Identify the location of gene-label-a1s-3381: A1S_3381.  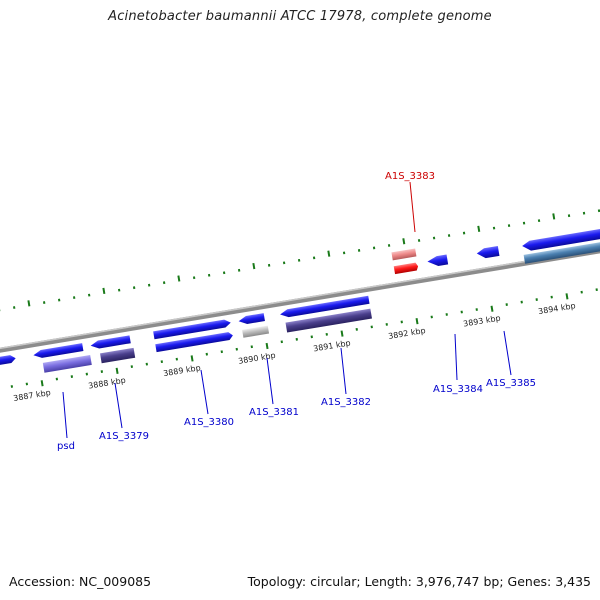
(274, 412).